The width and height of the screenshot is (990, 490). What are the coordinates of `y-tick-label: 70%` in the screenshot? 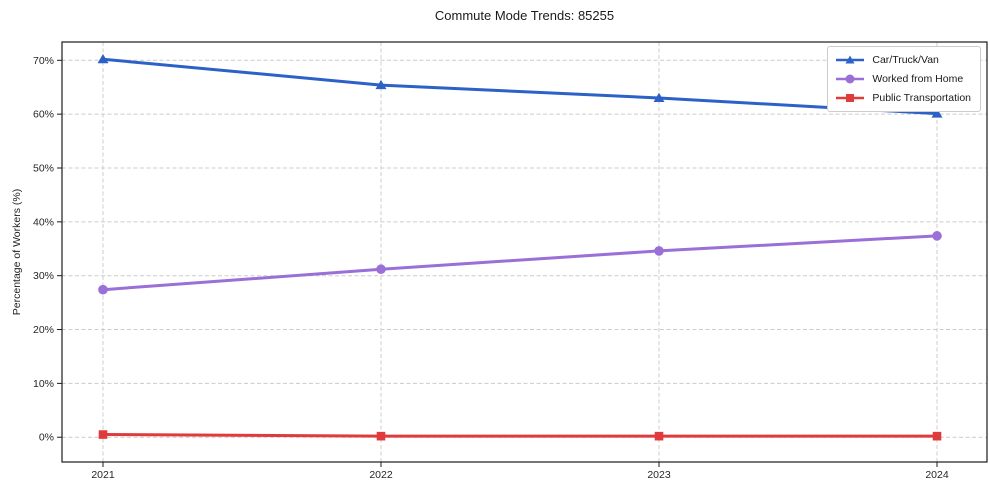 It's located at (43, 61).